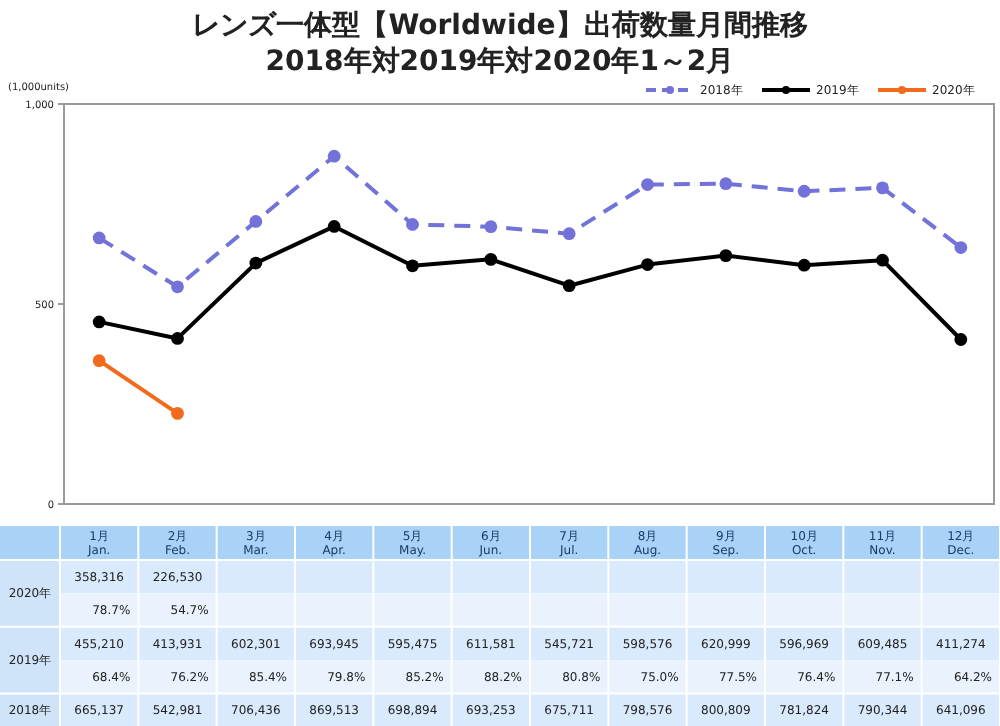 This screenshot has width=1000, height=726. What do you see at coordinates (500, 26) in the screenshot?
I see `chart-title: レンズ一体型【Worldwide】出荷数量月間推移` at bounding box center [500, 26].